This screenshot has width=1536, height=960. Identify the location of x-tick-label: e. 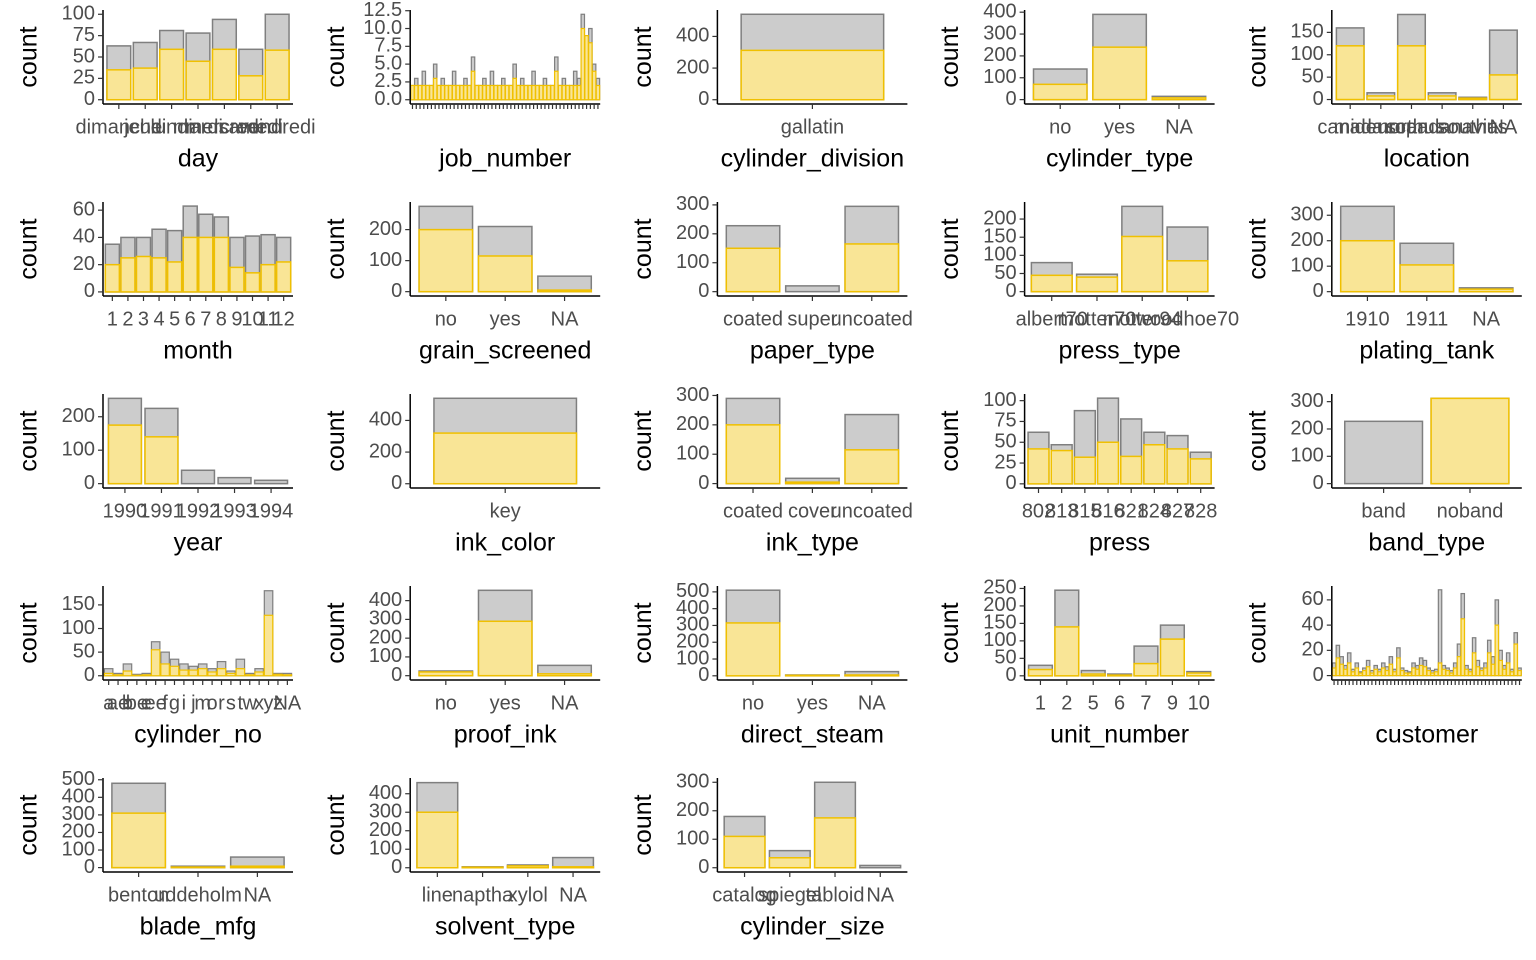
(146, 703).